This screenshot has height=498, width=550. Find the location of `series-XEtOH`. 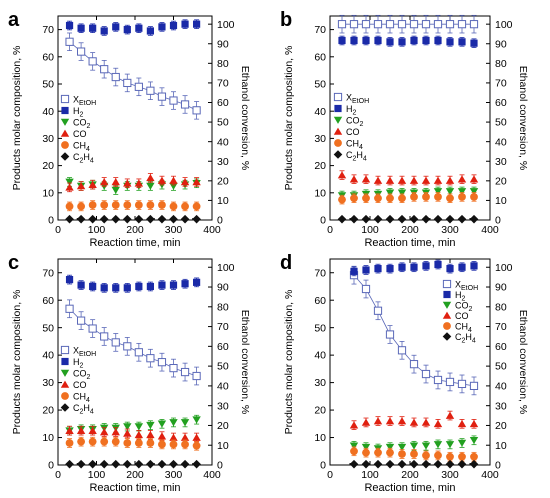

series-XEtOH is located at coordinates (408, 24).